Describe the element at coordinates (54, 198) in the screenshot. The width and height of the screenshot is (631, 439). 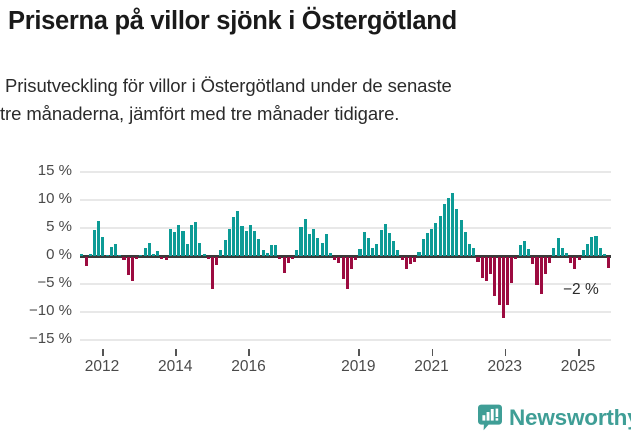
I see `y-axis-tick-label: 10 %` at that location.